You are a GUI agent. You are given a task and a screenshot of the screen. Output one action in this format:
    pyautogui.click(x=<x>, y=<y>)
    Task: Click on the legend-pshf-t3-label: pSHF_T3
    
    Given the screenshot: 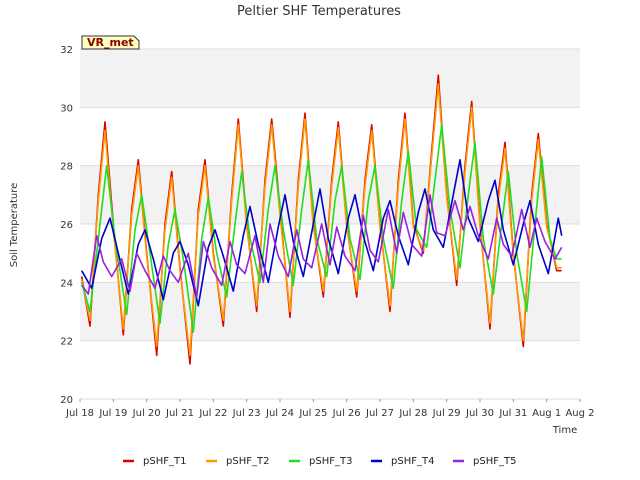 What is the action you would take?
    pyautogui.click(x=330, y=461)
    